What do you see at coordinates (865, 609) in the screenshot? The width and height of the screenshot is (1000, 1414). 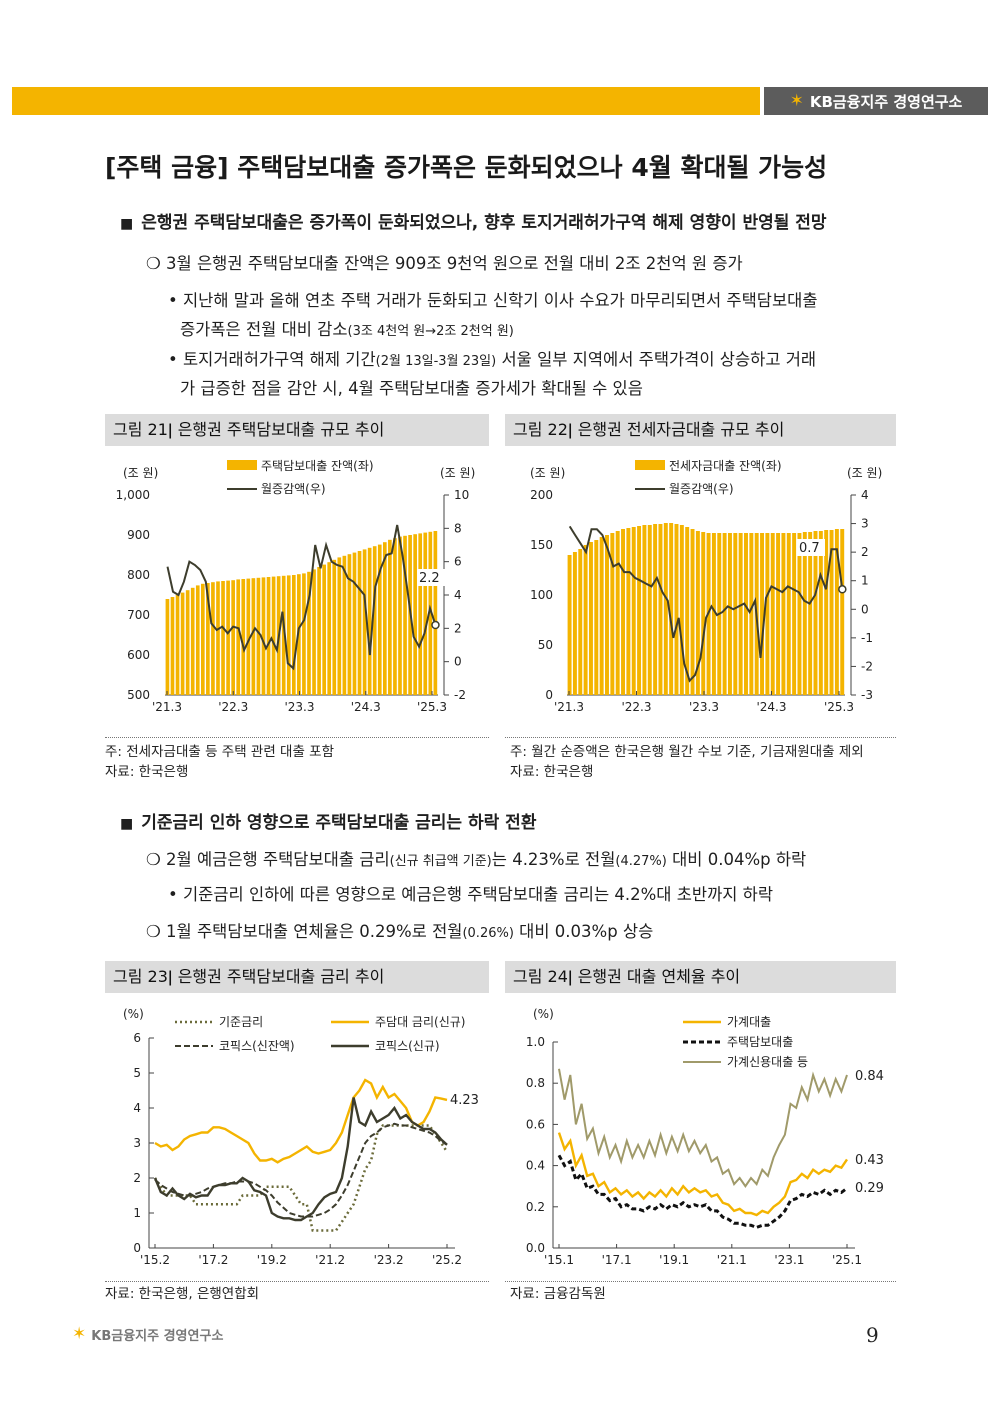 I see `fig22-right-tick-label: 0` at bounding box center [865, 609].